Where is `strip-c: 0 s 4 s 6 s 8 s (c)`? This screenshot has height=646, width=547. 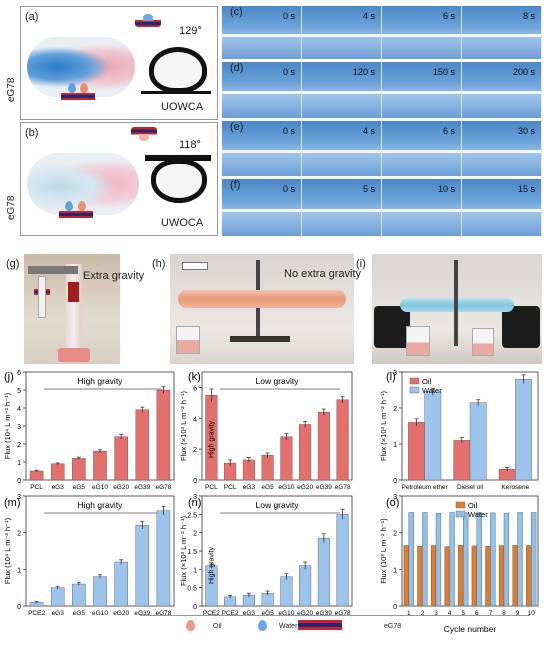
strip-c: 0 s 4 s 6 s 8 s (c) is located at coordinates (382, 32).